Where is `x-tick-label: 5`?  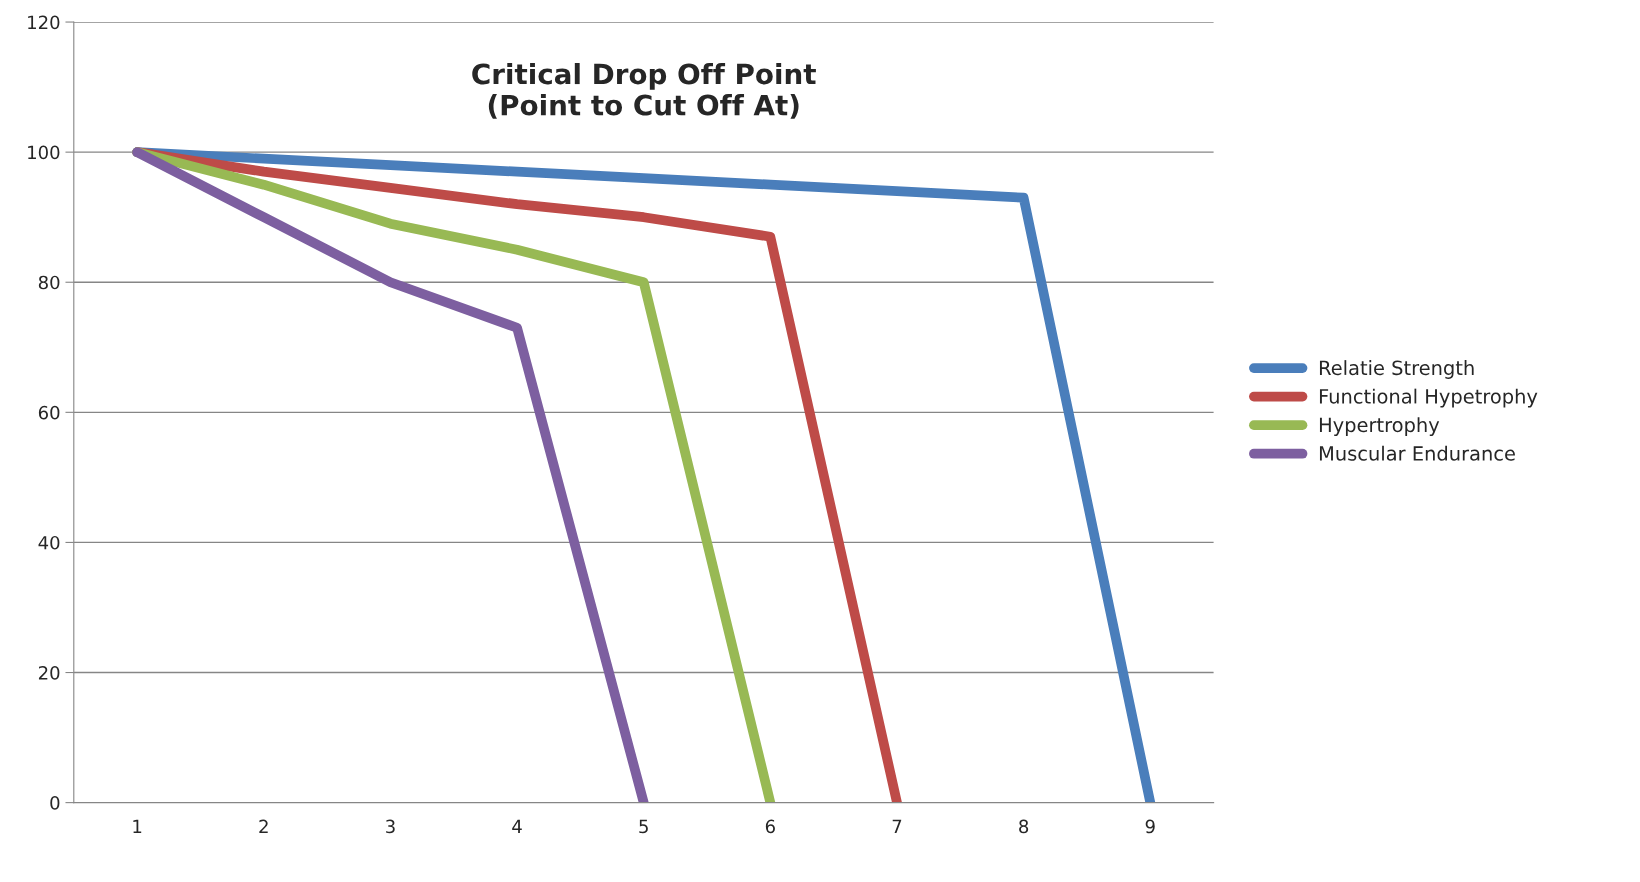 x-tick-label: 5 is located at coordinates (643, 826).